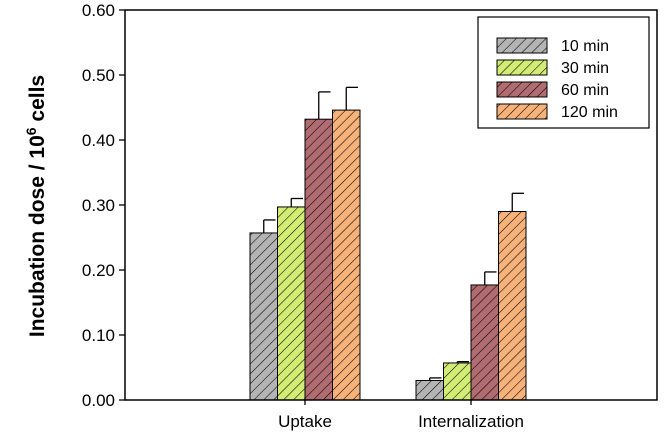 Image resolution: width=668 pixels, height=436 pixels. I want to click on legend: 10 min 30 min 60 min 120 min, so click(563, 72).